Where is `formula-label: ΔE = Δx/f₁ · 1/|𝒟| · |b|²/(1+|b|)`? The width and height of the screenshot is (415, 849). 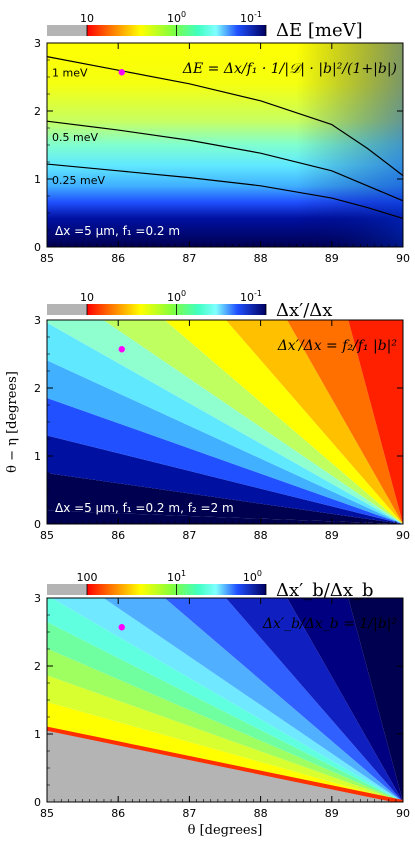 formula-label: ΔE = Δx/f₁ · 1/|𝒟| · |b|²/(1+|b|) is located at coordinates (289, 69).